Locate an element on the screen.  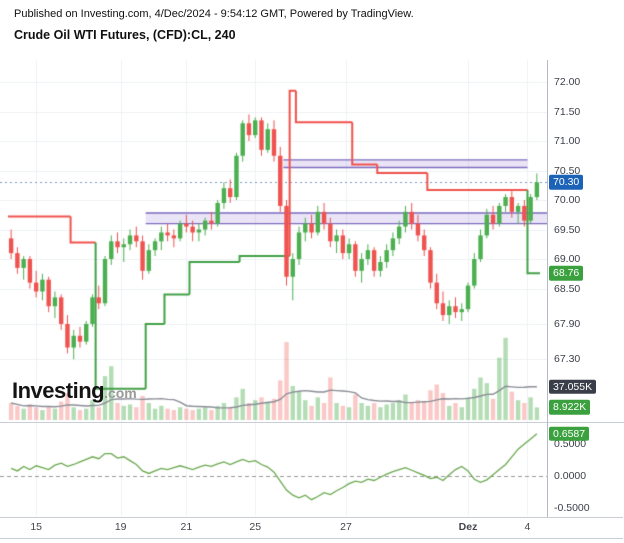
oscillator-tick: 0.5000 is located at coordinates (570, 443).